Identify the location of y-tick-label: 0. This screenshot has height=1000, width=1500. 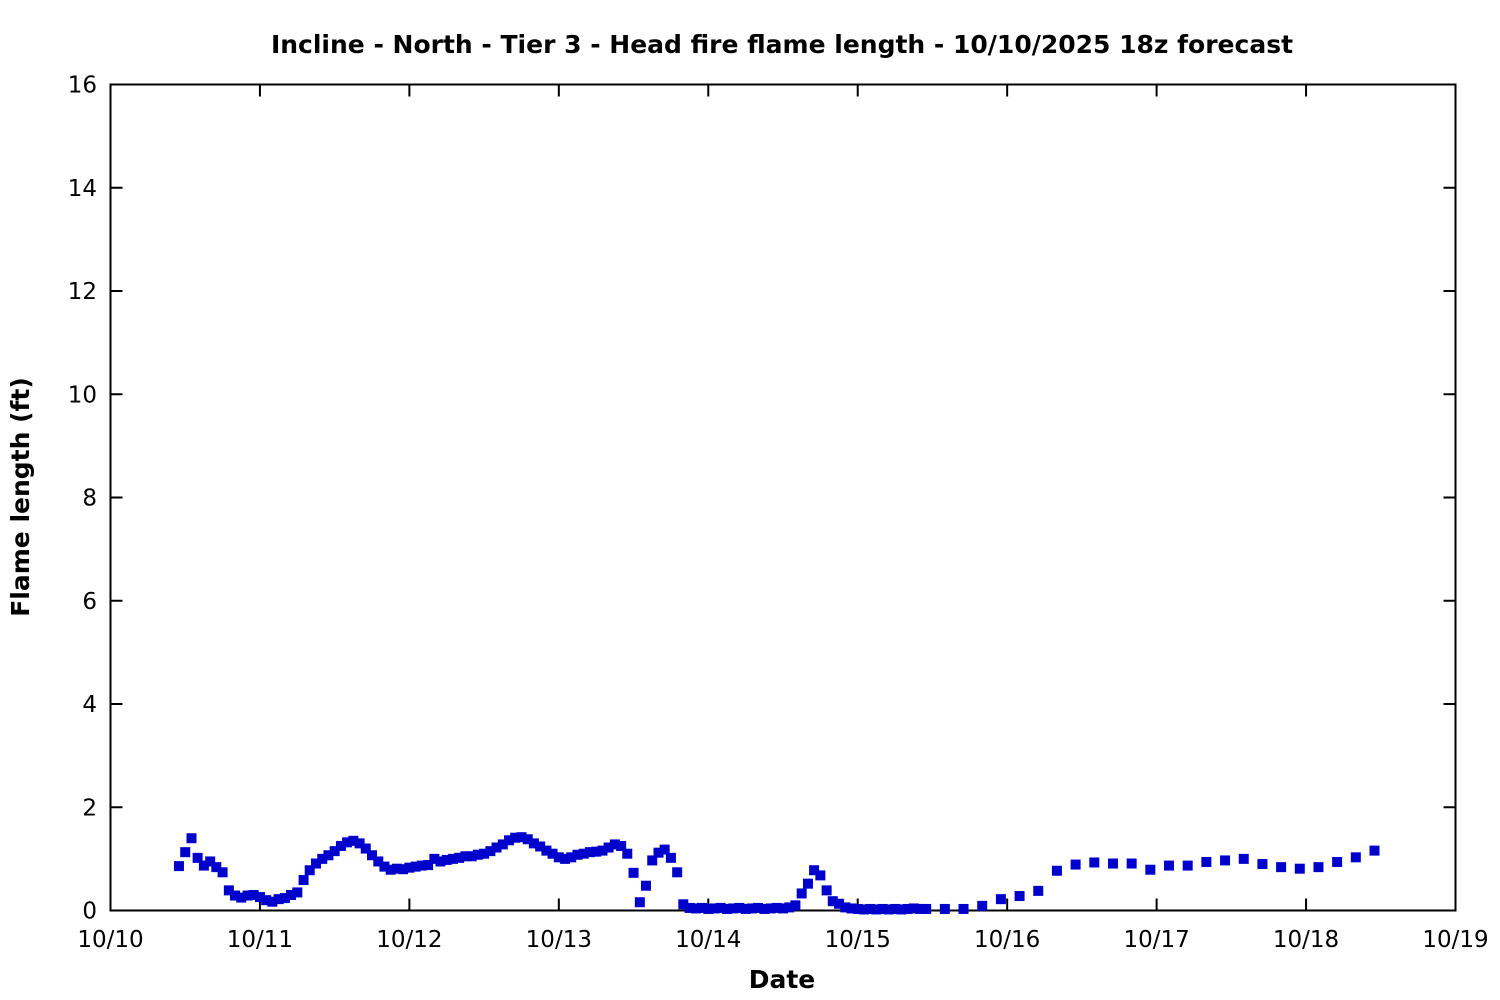
(89, 912).